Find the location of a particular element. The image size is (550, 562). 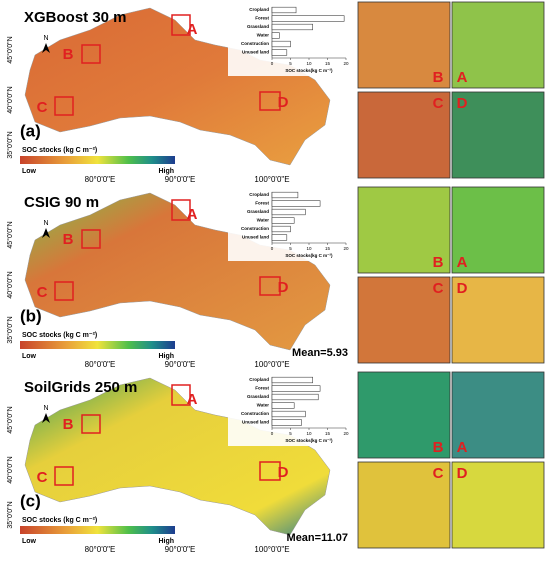

zoom-letter: B is located at coordinates (438, 77).